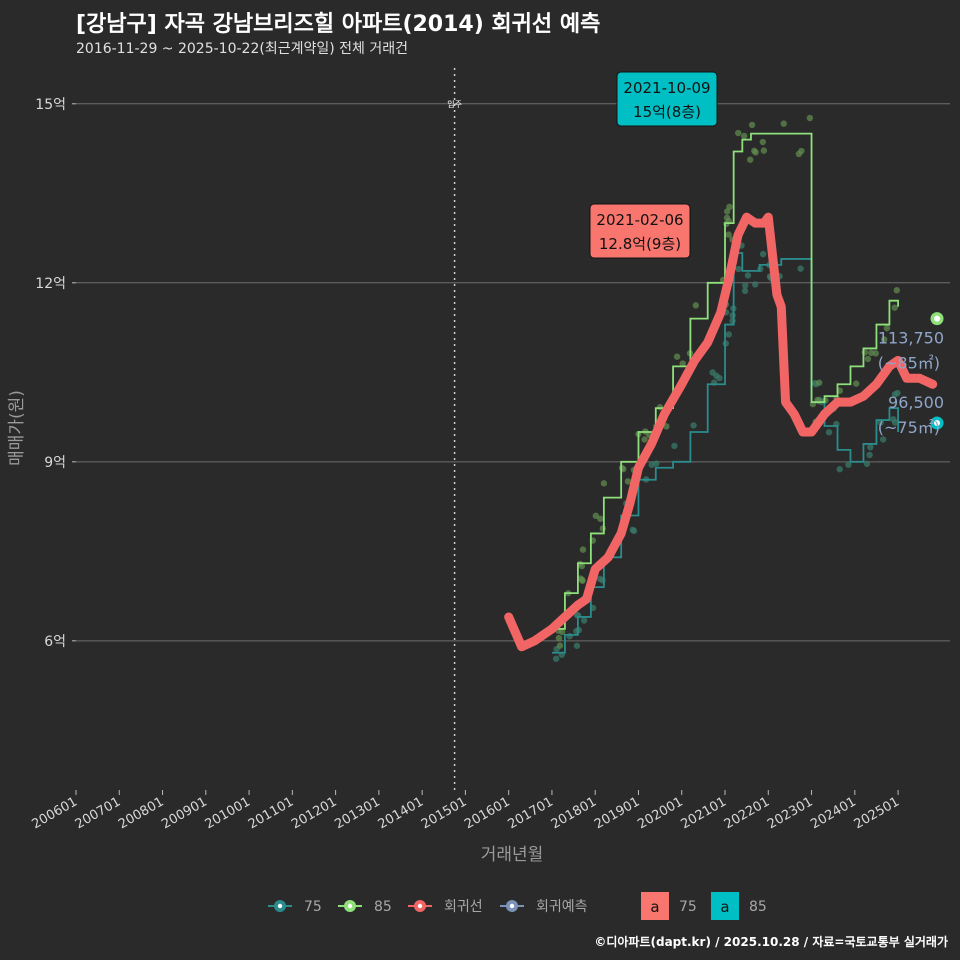  What do you see at coordinates (184, 813) in the screenshot?
I see `x-tick-label: 200901` at bounding box center [184, 813].